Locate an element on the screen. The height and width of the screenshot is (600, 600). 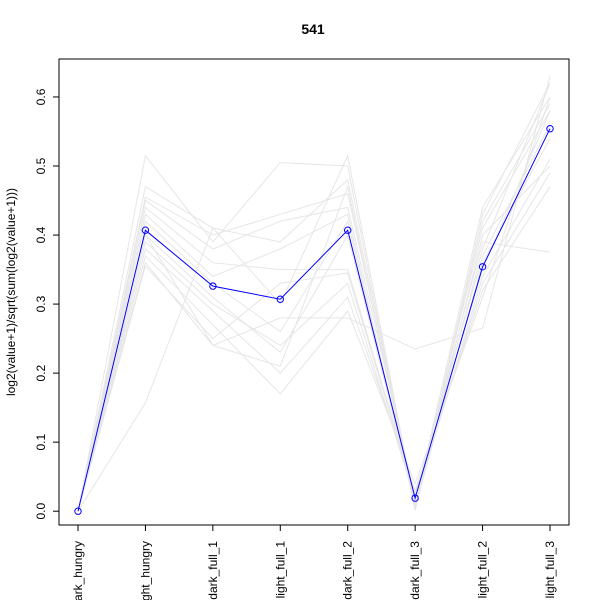
y-tick-label: 0.3 is located at coordinates (41, 303).